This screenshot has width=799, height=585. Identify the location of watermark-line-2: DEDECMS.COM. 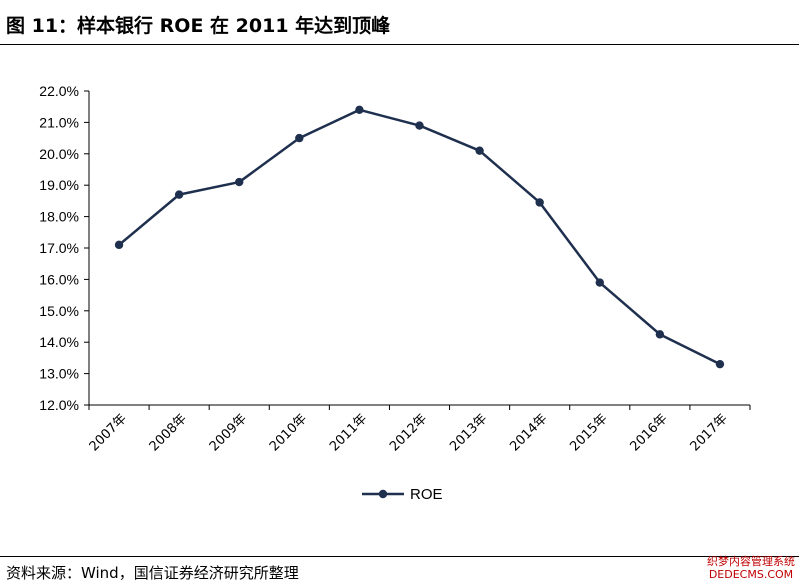
(751, 574).